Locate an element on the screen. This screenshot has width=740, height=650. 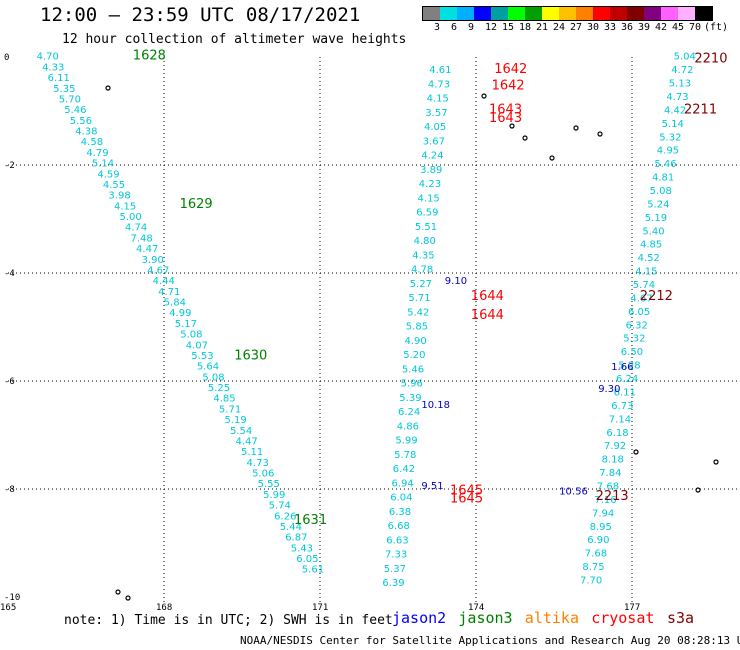
wave-height-value: 6.11 is located at coordinates (625, 392).